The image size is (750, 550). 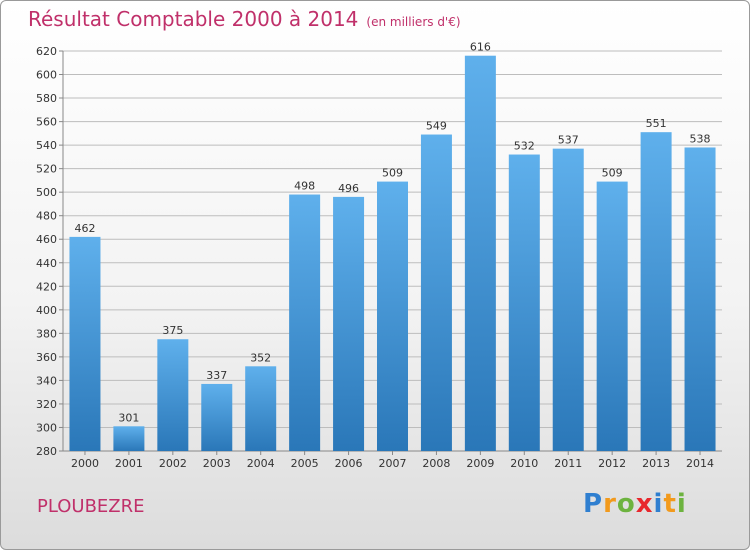 What do you see at coordinates (46, 75) in the screenshot?
I see `y-tick-label: 600` at bounding box center [46, 75].